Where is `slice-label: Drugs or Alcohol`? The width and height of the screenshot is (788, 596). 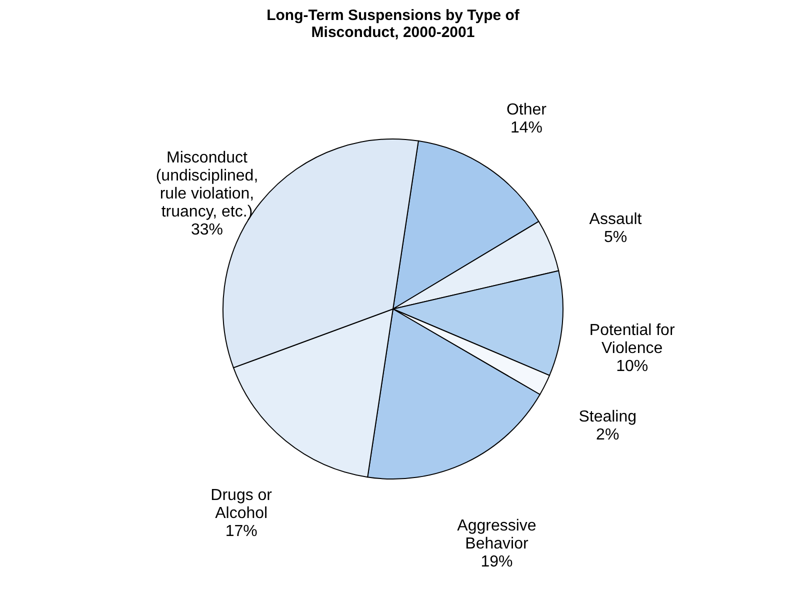
slice-label: Drugs or Alcohol is located at coordinates (241, 504).